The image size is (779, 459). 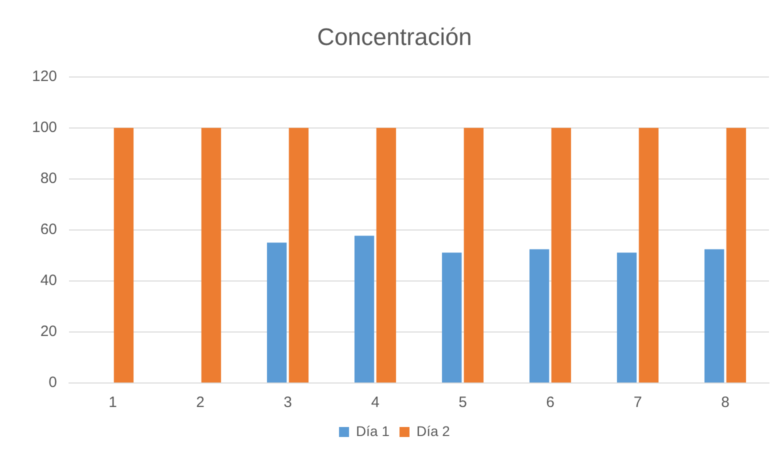 I want to click on y-tick-label: 120, so click(x=45, y=76).